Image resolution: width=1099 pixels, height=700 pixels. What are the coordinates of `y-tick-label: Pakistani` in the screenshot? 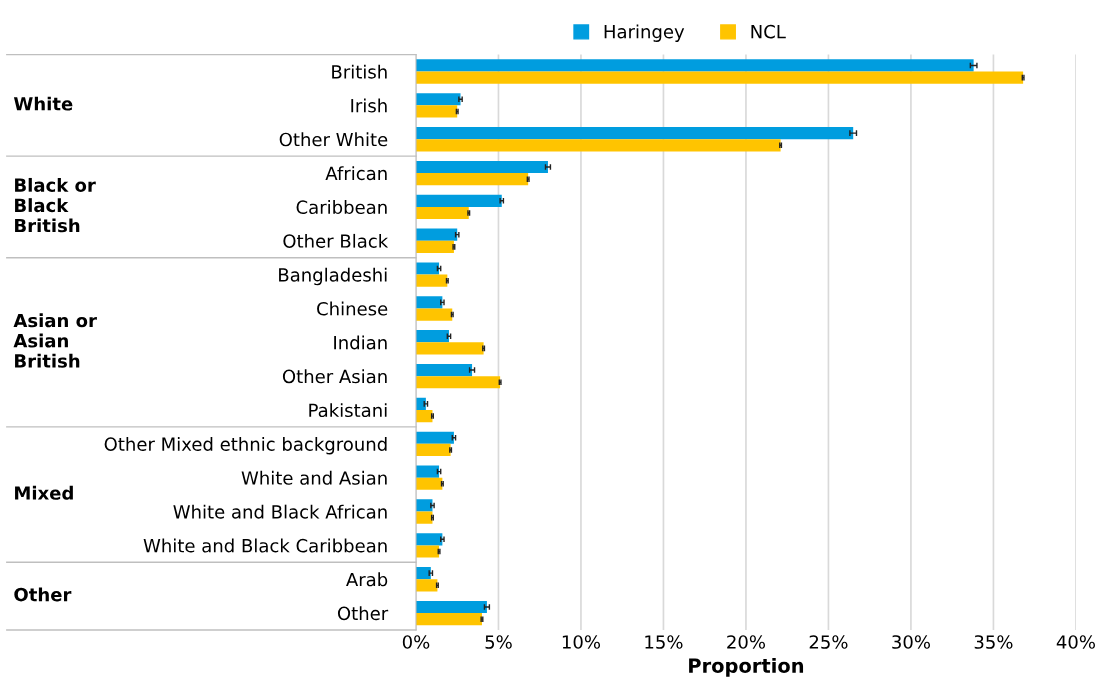 It's located at (348, 410).